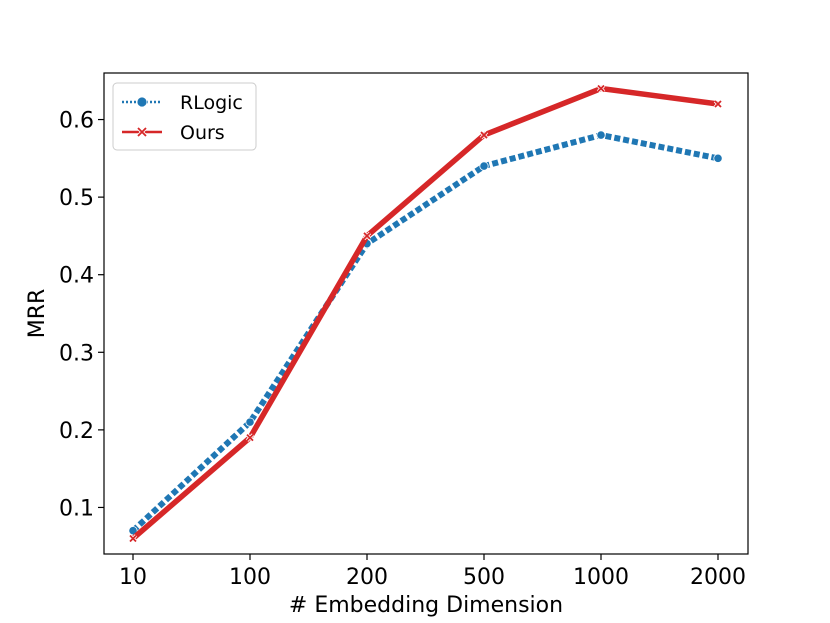  I want to click on y-tick-label: 0.4, so click(76, 276).